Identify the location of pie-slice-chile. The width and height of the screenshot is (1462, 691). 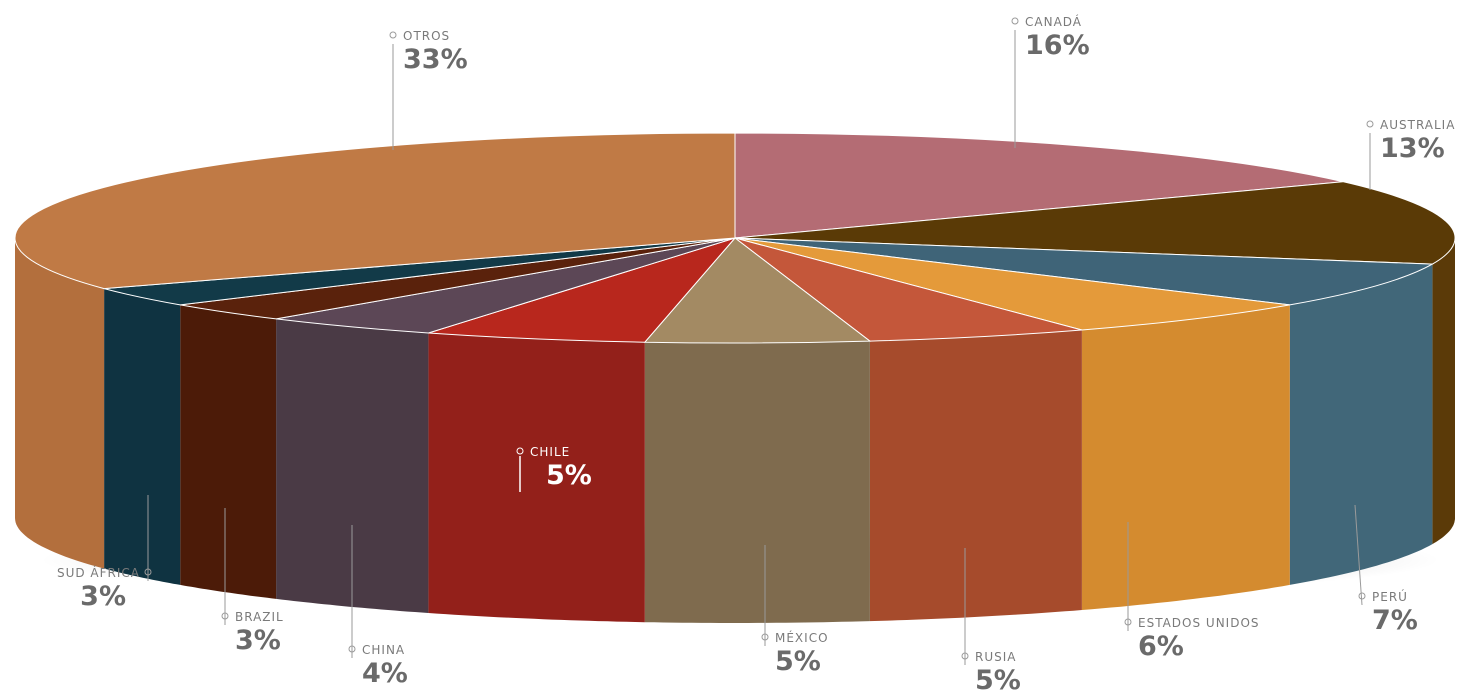
(582, 290).